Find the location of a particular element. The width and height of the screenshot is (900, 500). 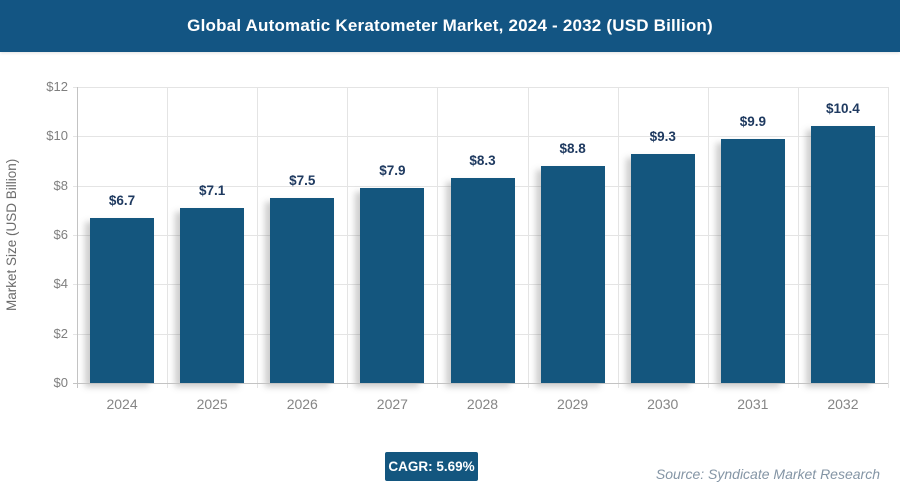

cagr-badge: CAGR: 5.69% is located at coordinates (431, 466).